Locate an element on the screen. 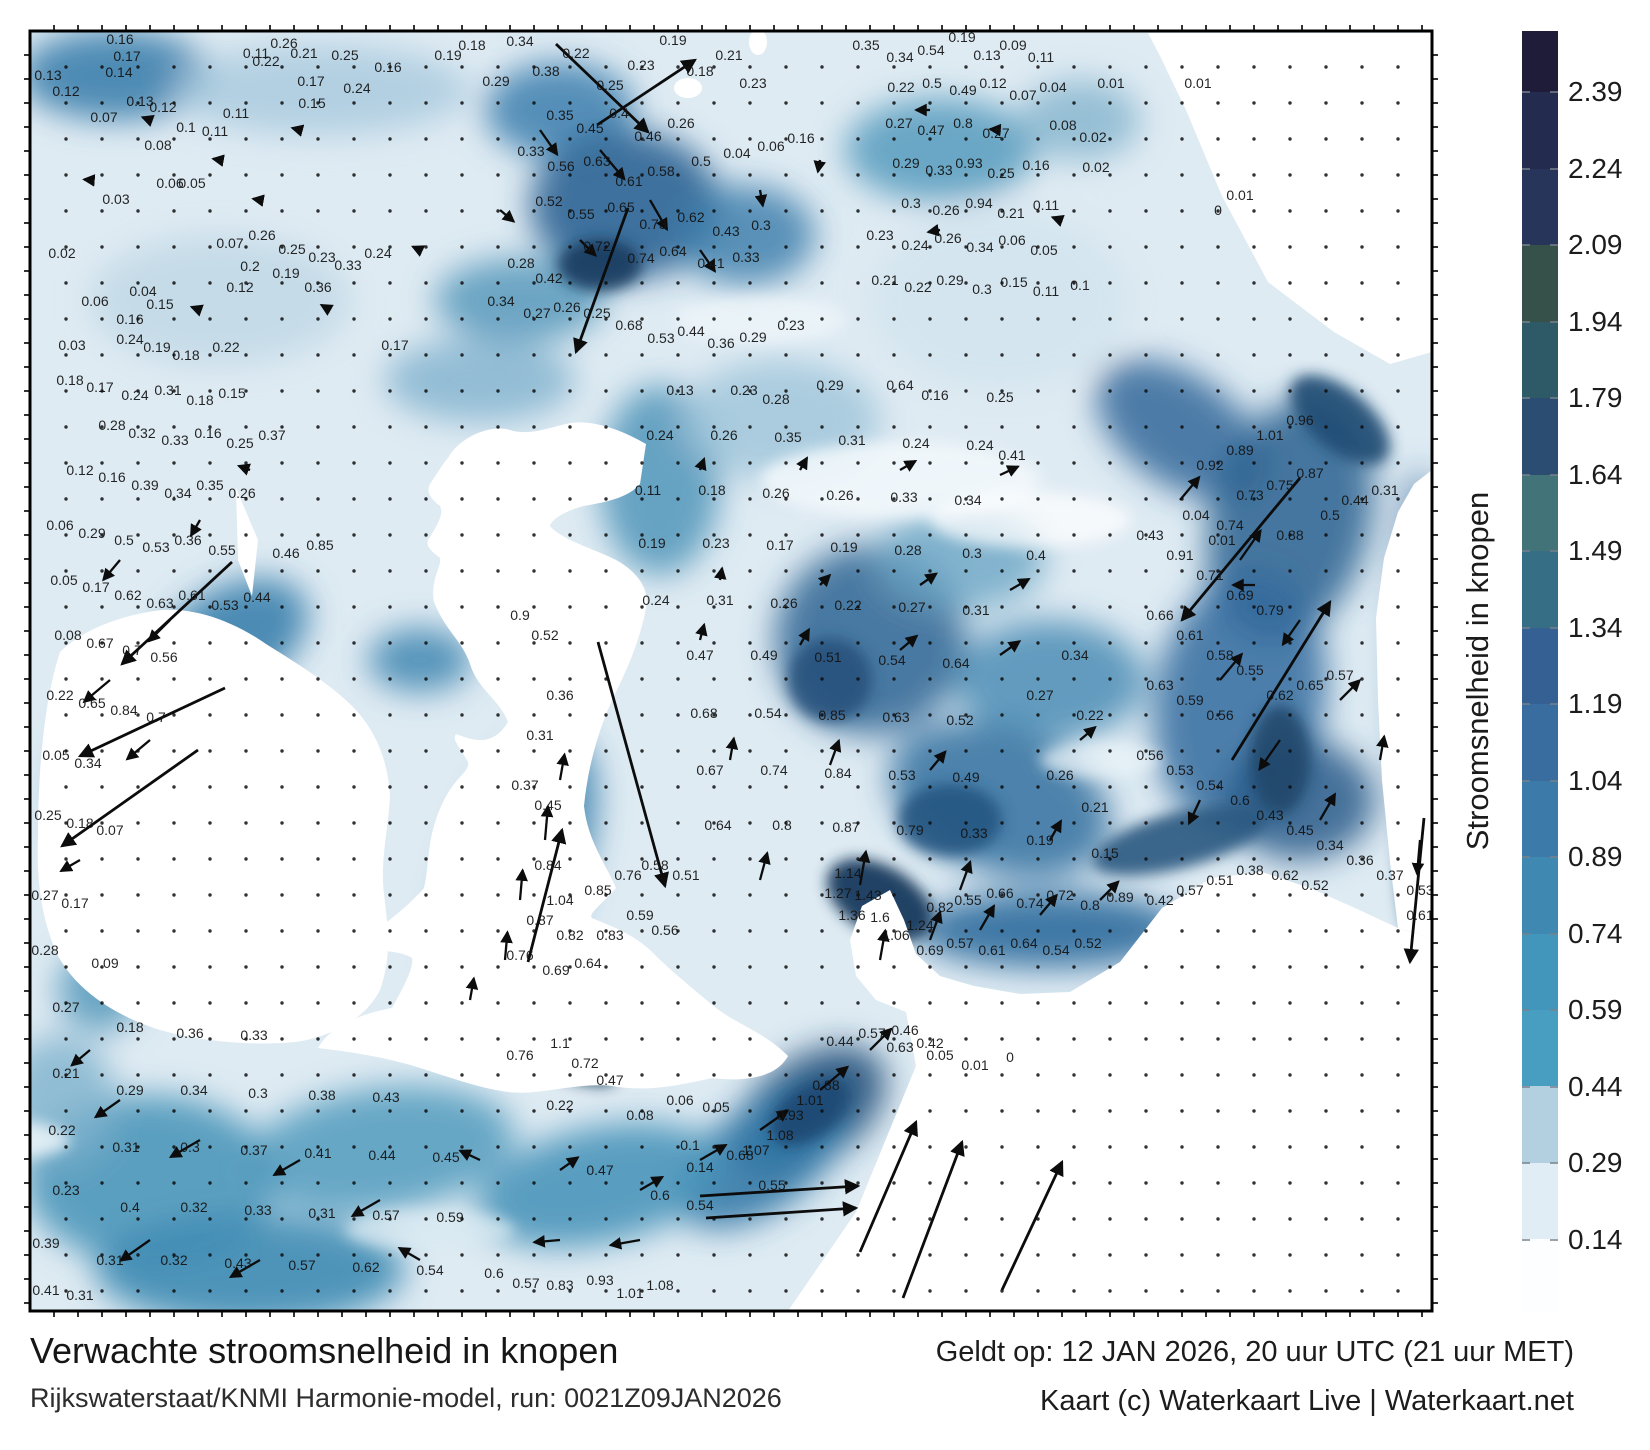 The height and width of the screenshot is (1450, 1650). svg-text: 0.72 is located at coordinates (596, 246).